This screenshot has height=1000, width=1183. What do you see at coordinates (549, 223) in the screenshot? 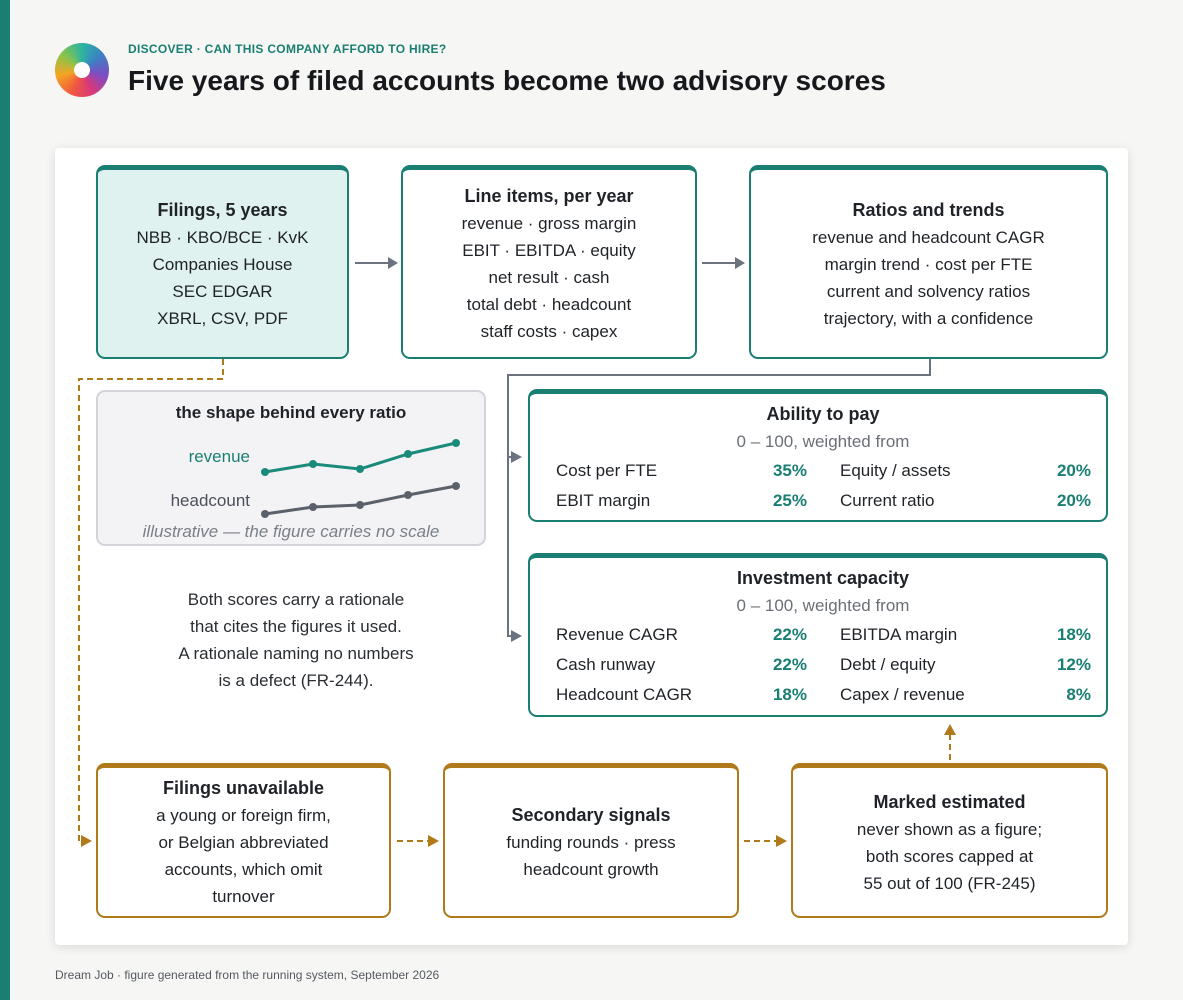
I see `box-line: revenue · gross margin` at bounding box center [549, 223].